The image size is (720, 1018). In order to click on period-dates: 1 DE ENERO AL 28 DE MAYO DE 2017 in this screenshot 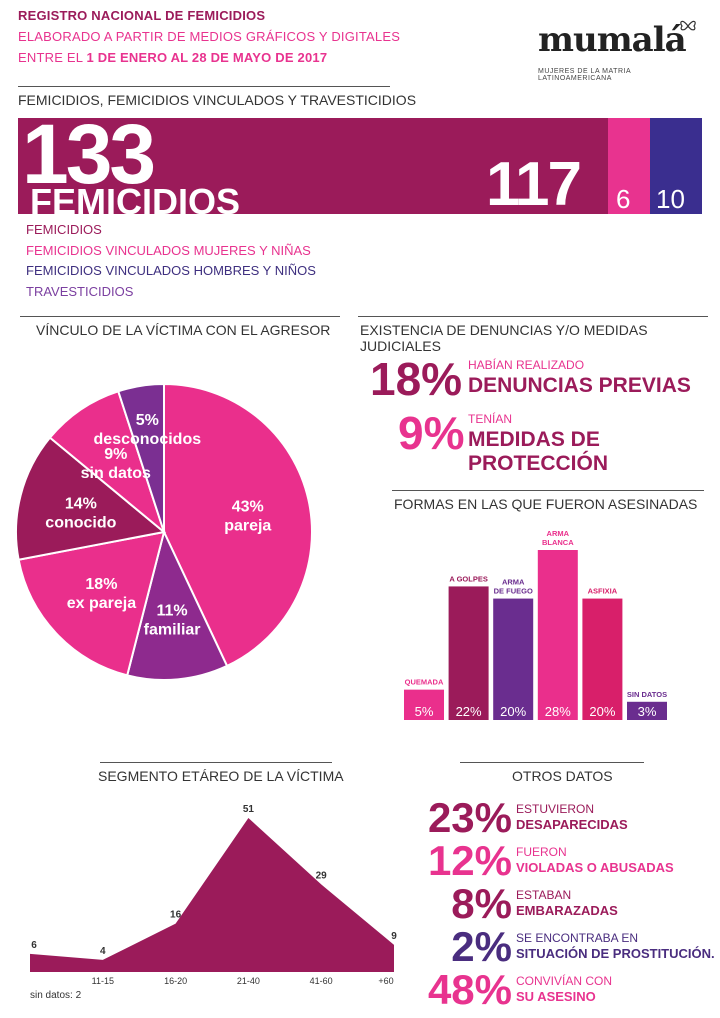, I will do `click(207, 57)`.